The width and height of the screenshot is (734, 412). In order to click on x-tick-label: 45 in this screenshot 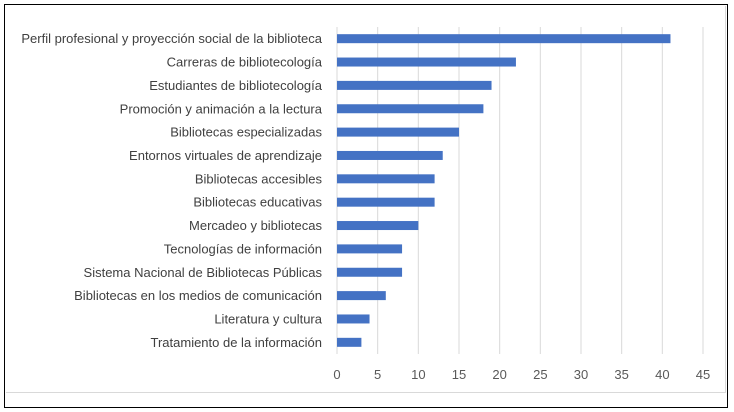, I will do `click(703, 374)`.